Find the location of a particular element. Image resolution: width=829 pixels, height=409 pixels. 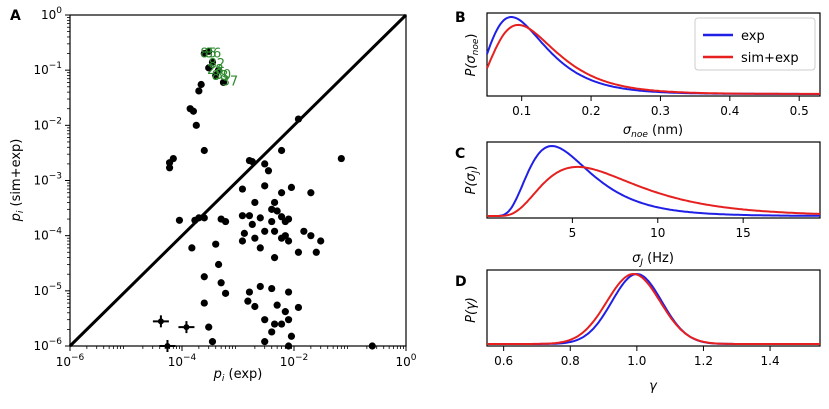

x-tick-label: 0.6 is located at coordinates (503, 361).